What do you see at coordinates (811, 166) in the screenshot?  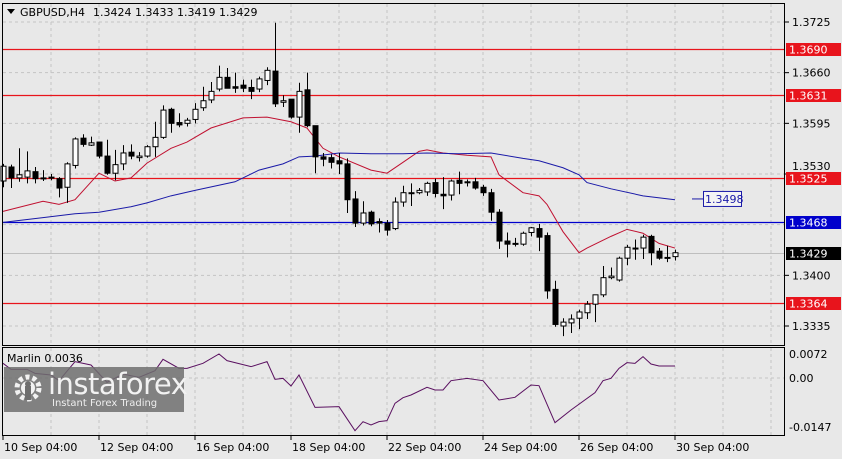 I see `price-tick-label: 1.3530` at bounding box center [811, 166].